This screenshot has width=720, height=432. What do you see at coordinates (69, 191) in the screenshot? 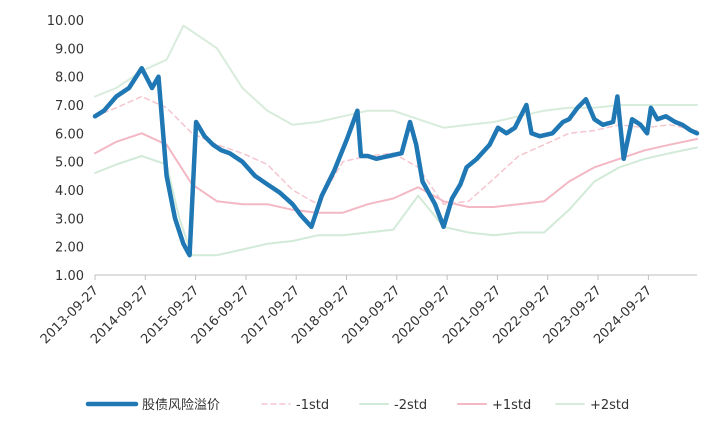
I see `y-tick-label: 4.00` at bounding box center [69, 191].